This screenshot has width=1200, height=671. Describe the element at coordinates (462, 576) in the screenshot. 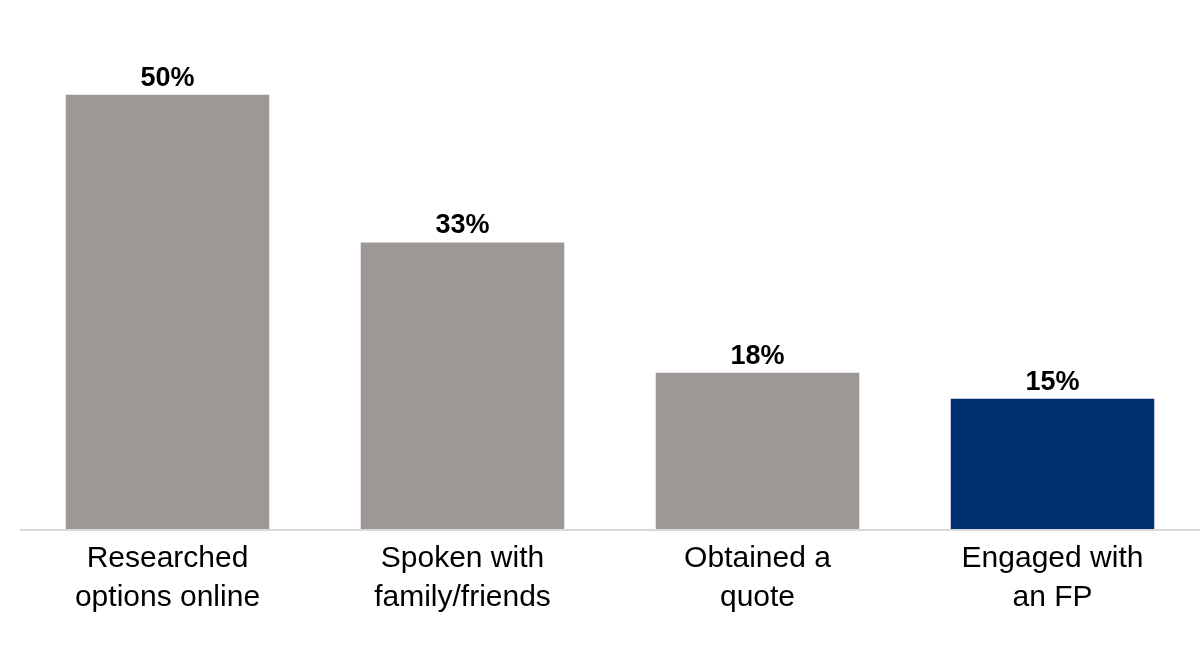

I see `x-tick-label: Spoken with family/friends` at that location.